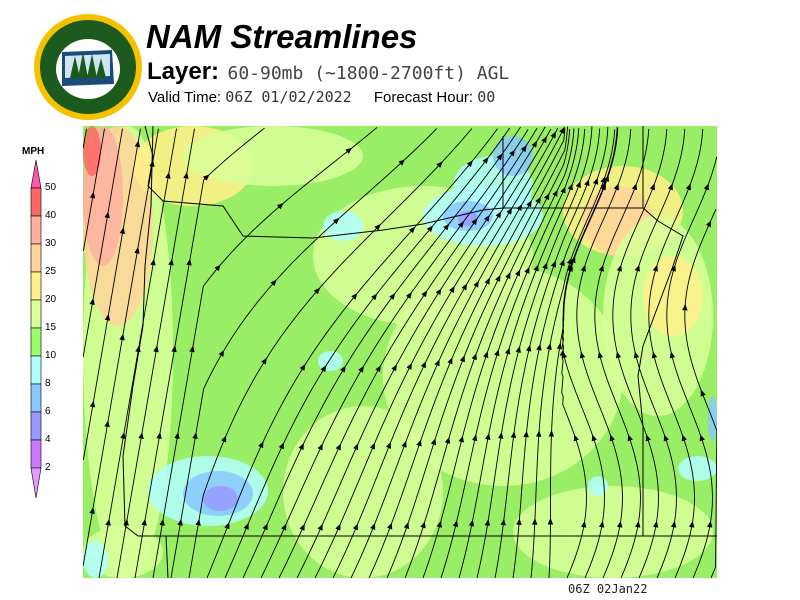 This screenshot has height=600, width=800. I want to click on layer-value: 60-90mb (~1800-2700ft) AGL, so click(368, 73).